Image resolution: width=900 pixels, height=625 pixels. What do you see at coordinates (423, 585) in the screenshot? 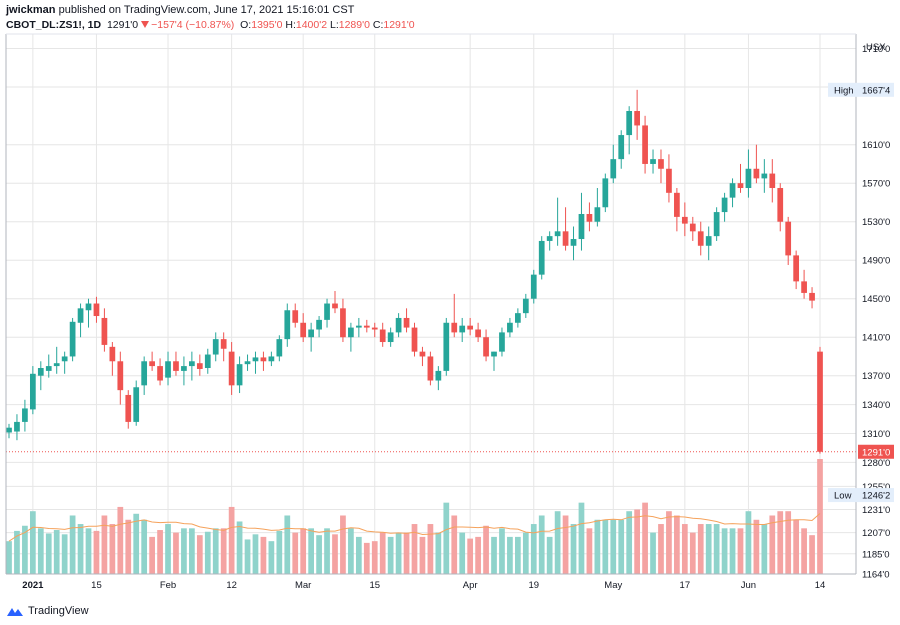
I see `time-axis: 2021 15 Feb 12 Mar 15 Apr 19 May 17 Jun 14` at bounding box center [423, 585].